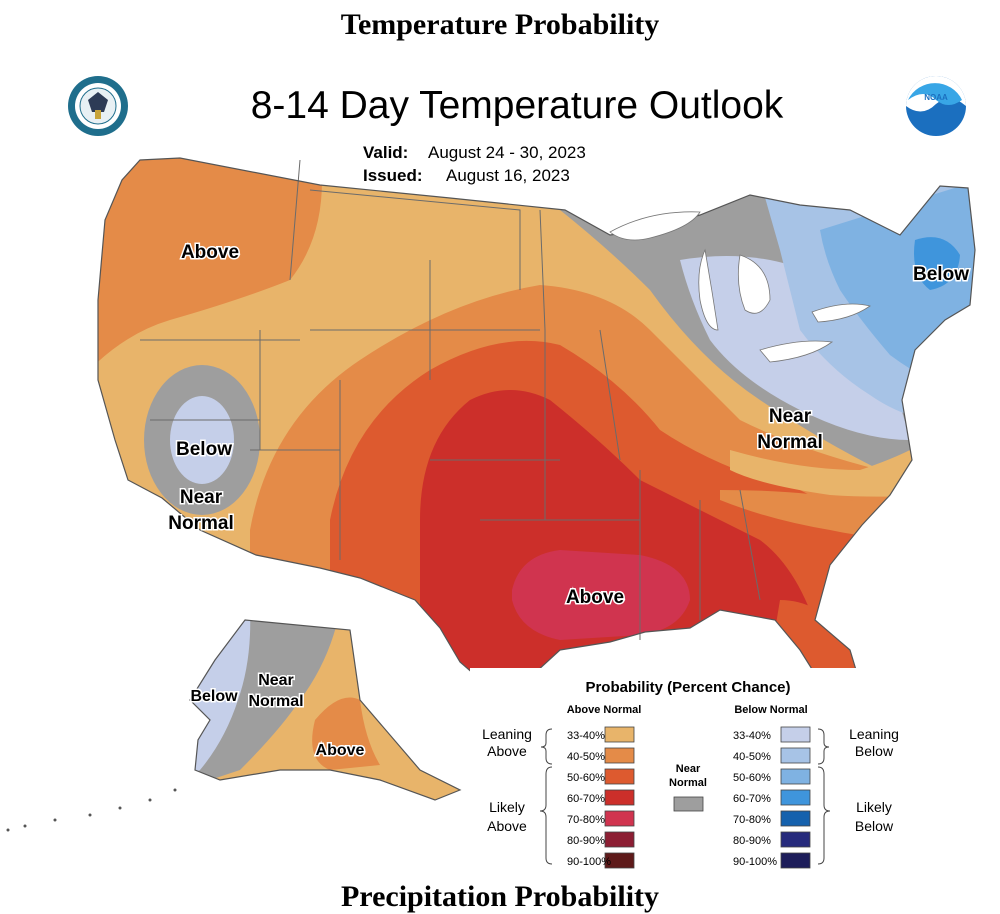 Image resolution: width=1000 pixels, height=914 pixels. Describe the element at coordinates (586, 820) in the screenshot. I see `legend-bin-label-above-4: 70-80%` at that location.